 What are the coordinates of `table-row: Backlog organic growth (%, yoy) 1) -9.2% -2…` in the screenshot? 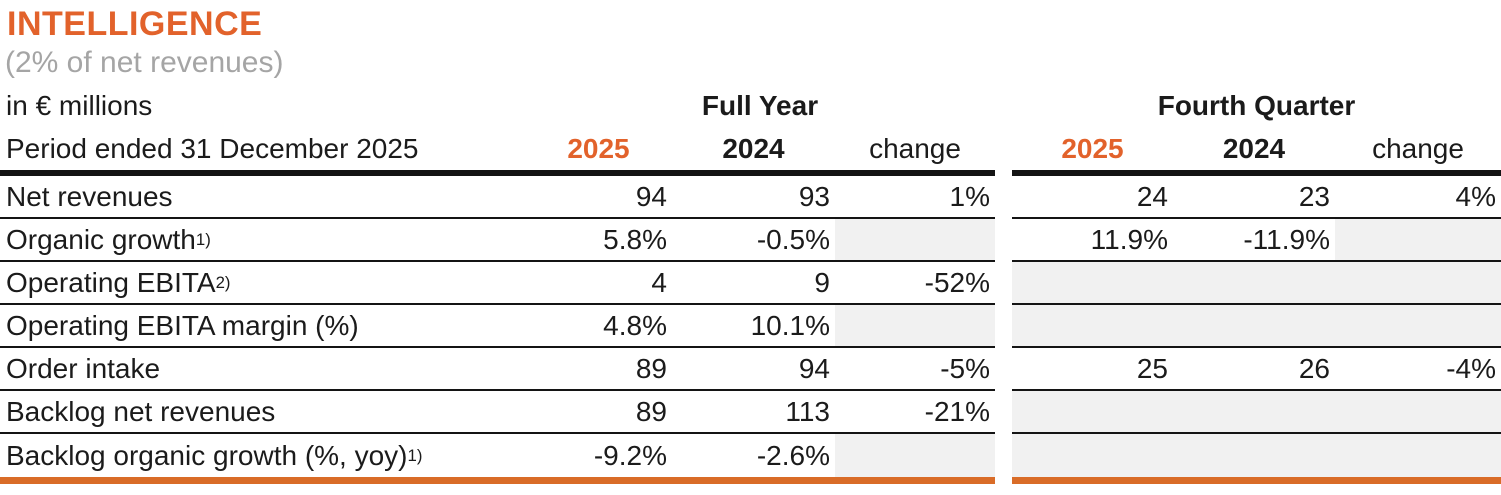 It's located at (497, 459).